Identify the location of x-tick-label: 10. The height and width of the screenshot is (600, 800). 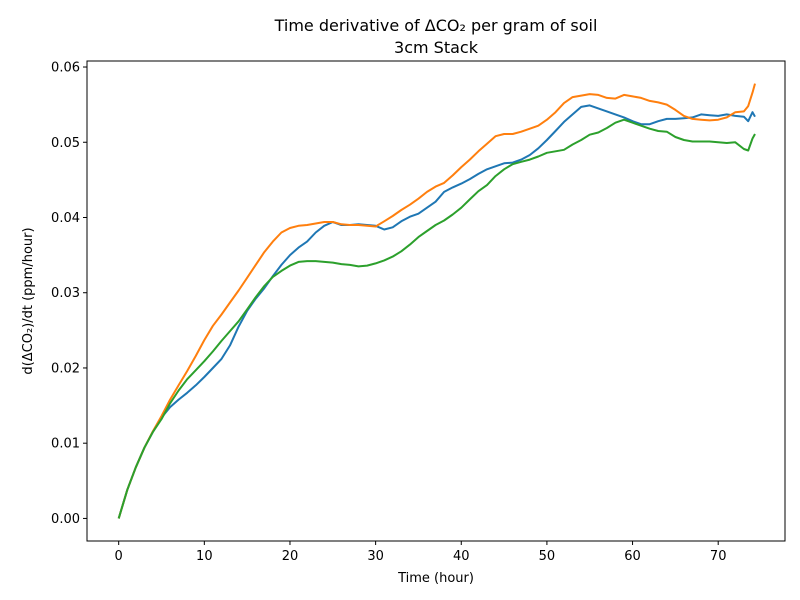
(204, 556).